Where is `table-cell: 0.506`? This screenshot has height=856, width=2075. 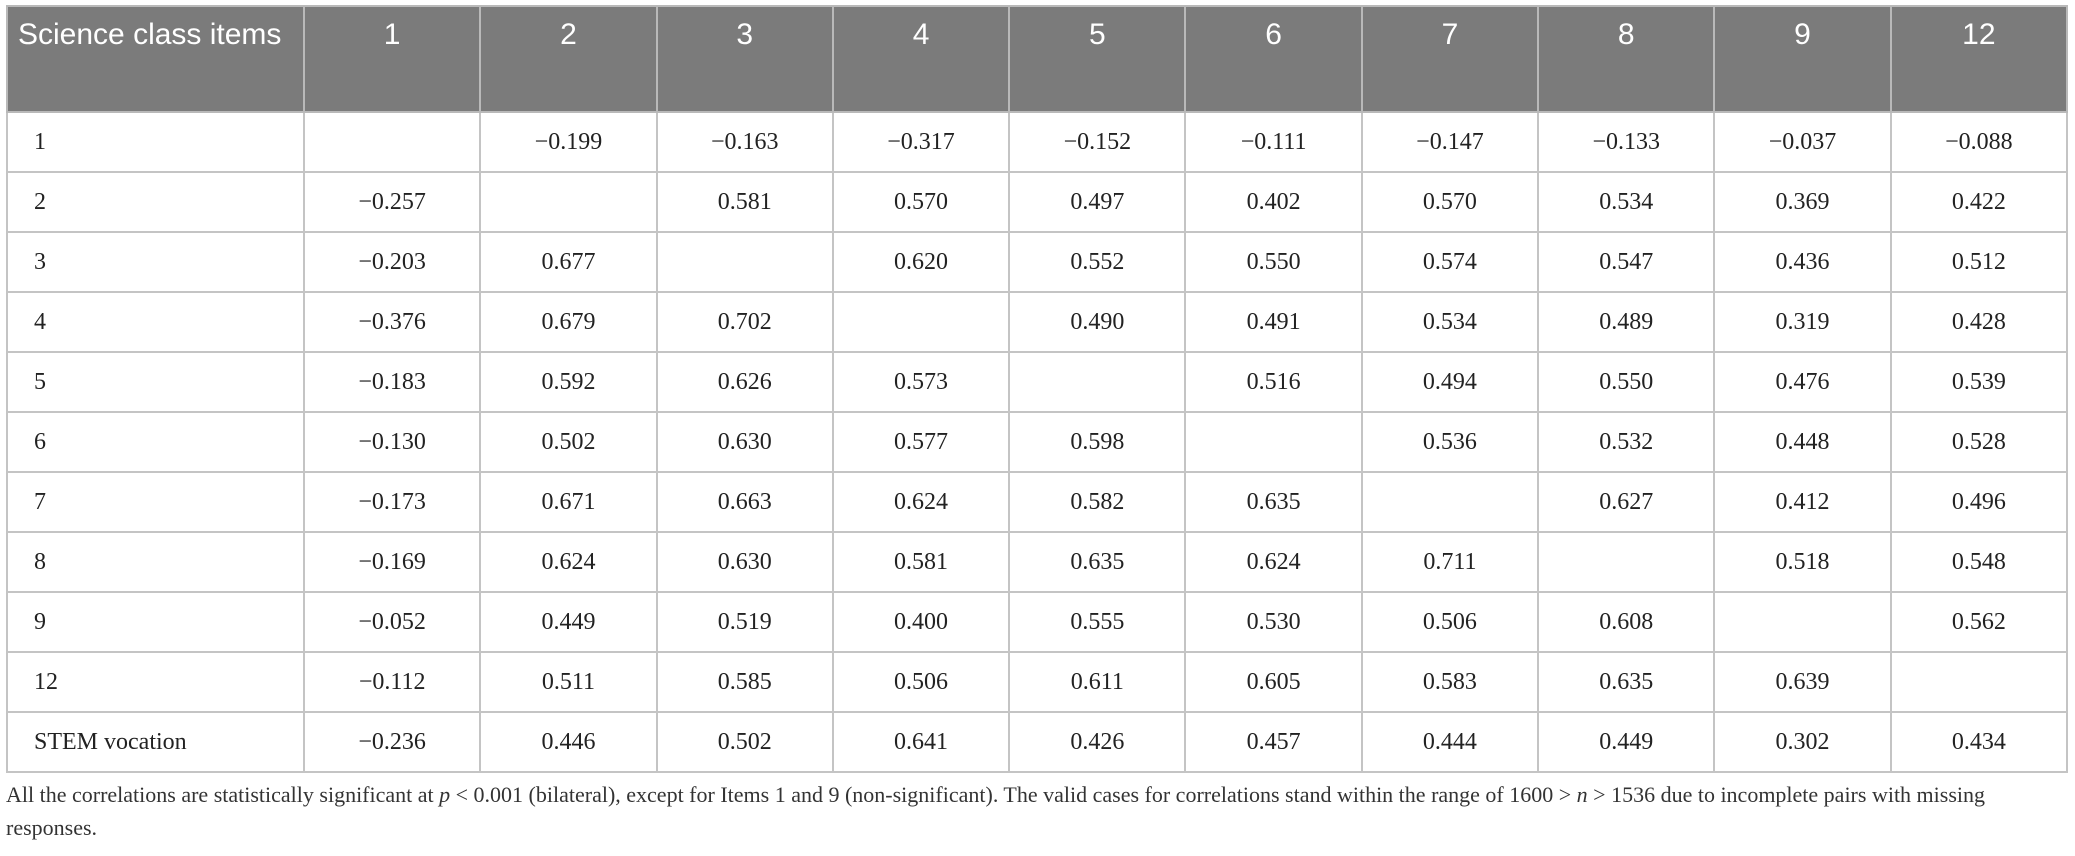
table-cell: 0.506 is located at coordinates (1450, 622).